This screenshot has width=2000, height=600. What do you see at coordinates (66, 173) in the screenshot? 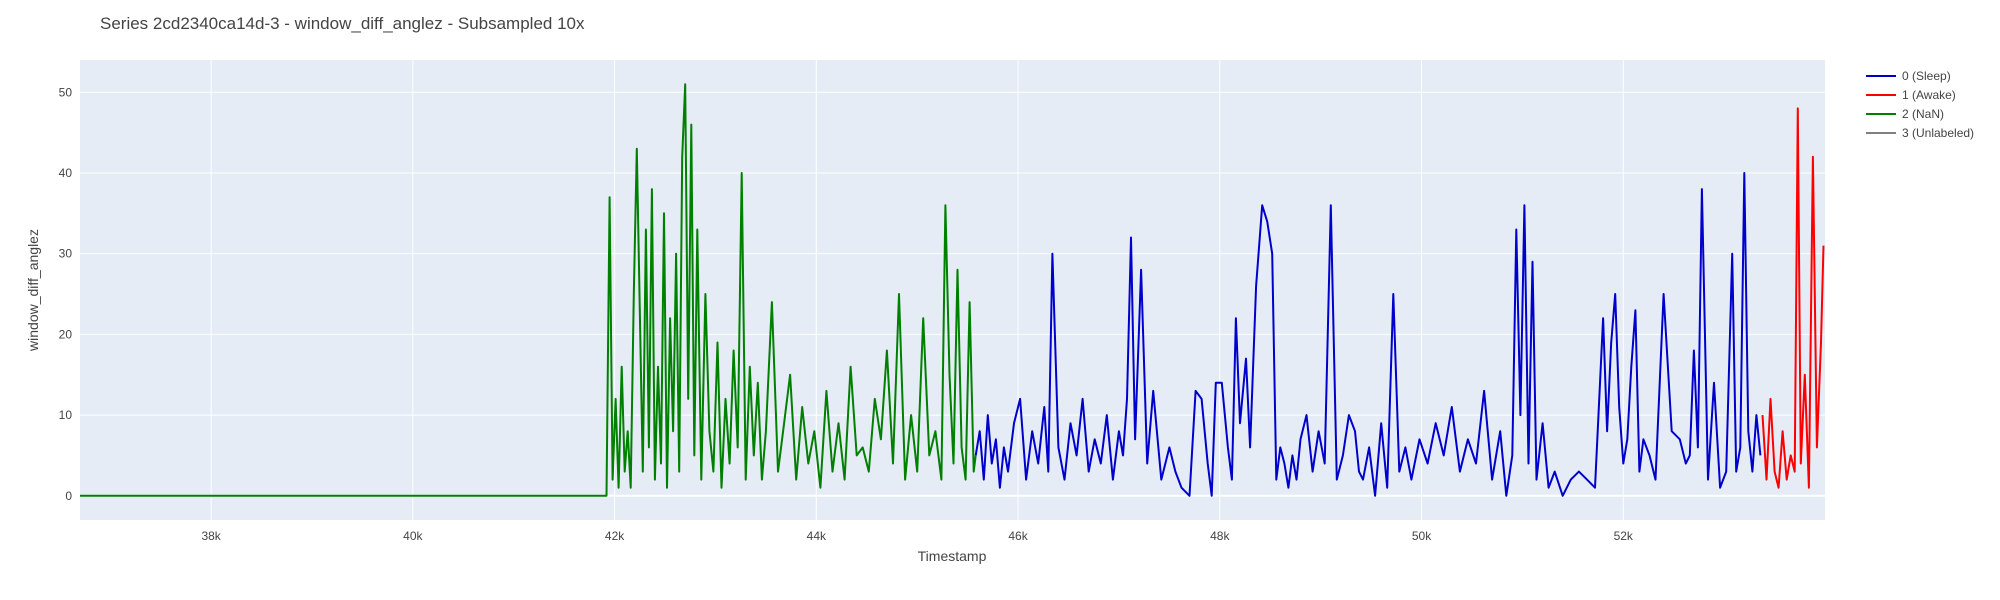
I see `y-tick-label: 40` at bounding box center [66, 173].